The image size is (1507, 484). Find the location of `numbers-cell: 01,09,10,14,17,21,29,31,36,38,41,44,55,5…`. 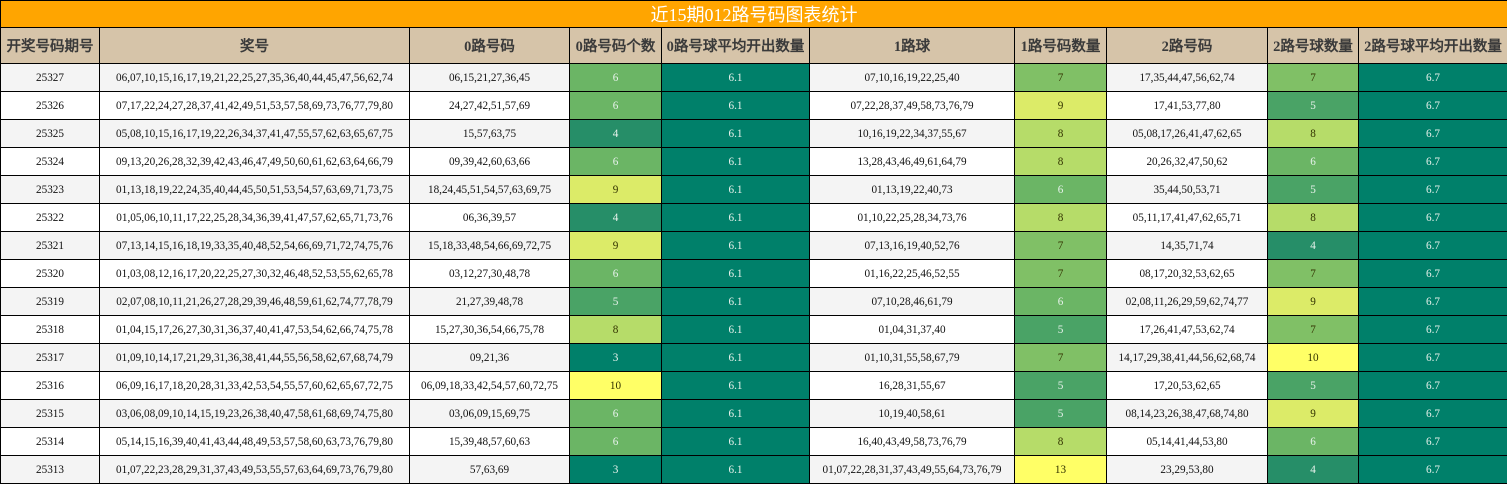

numbers-cell: 01,09,10,14,17,21,29,31,36,38,41,44,55,5… is located at coordinates (254, 357).